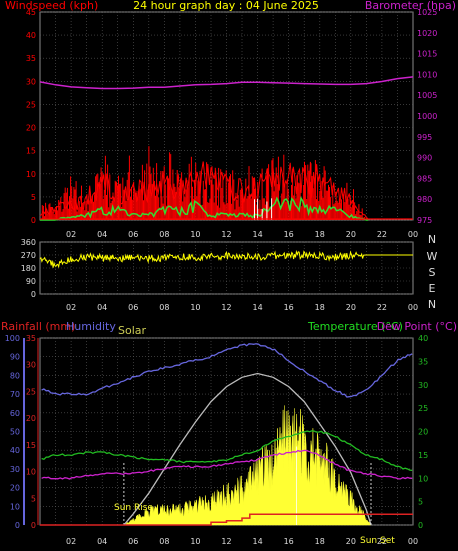  What do you see at coordinates (15, 413) in the screenshot?
I see `humidity-tick-label: 60` at bounding box center [15, 413].